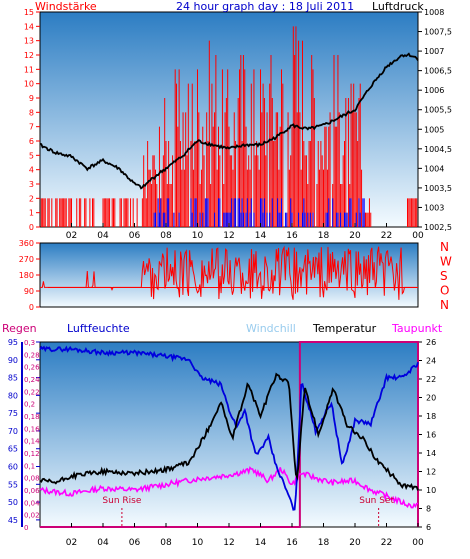  Describe the element at coordinates (431, 416) in the screenshot. I see `temperature-tick-label: 18` at that location.